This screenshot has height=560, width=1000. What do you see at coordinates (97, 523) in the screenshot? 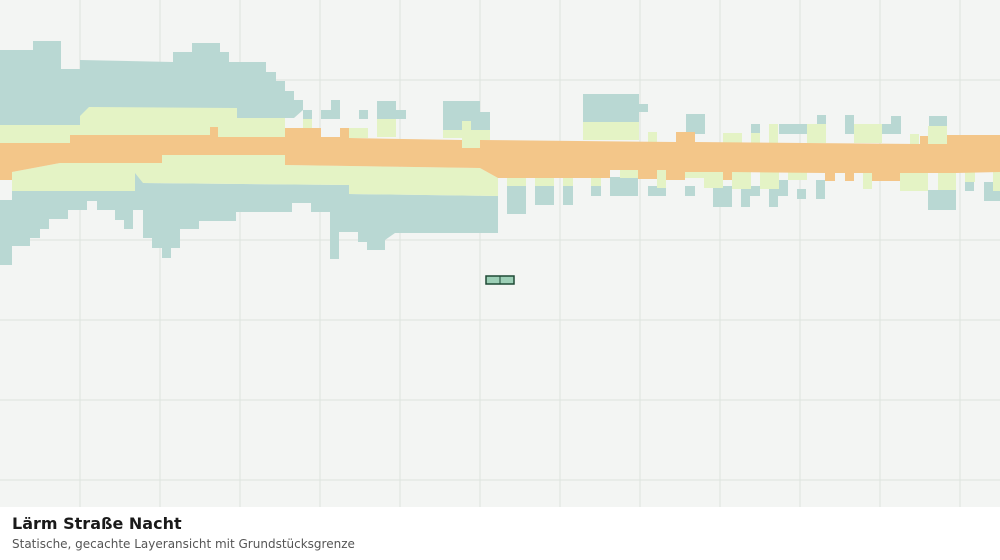
I see `layer-title: Lärm Straße Nacht` at bounding box center [97, 523].